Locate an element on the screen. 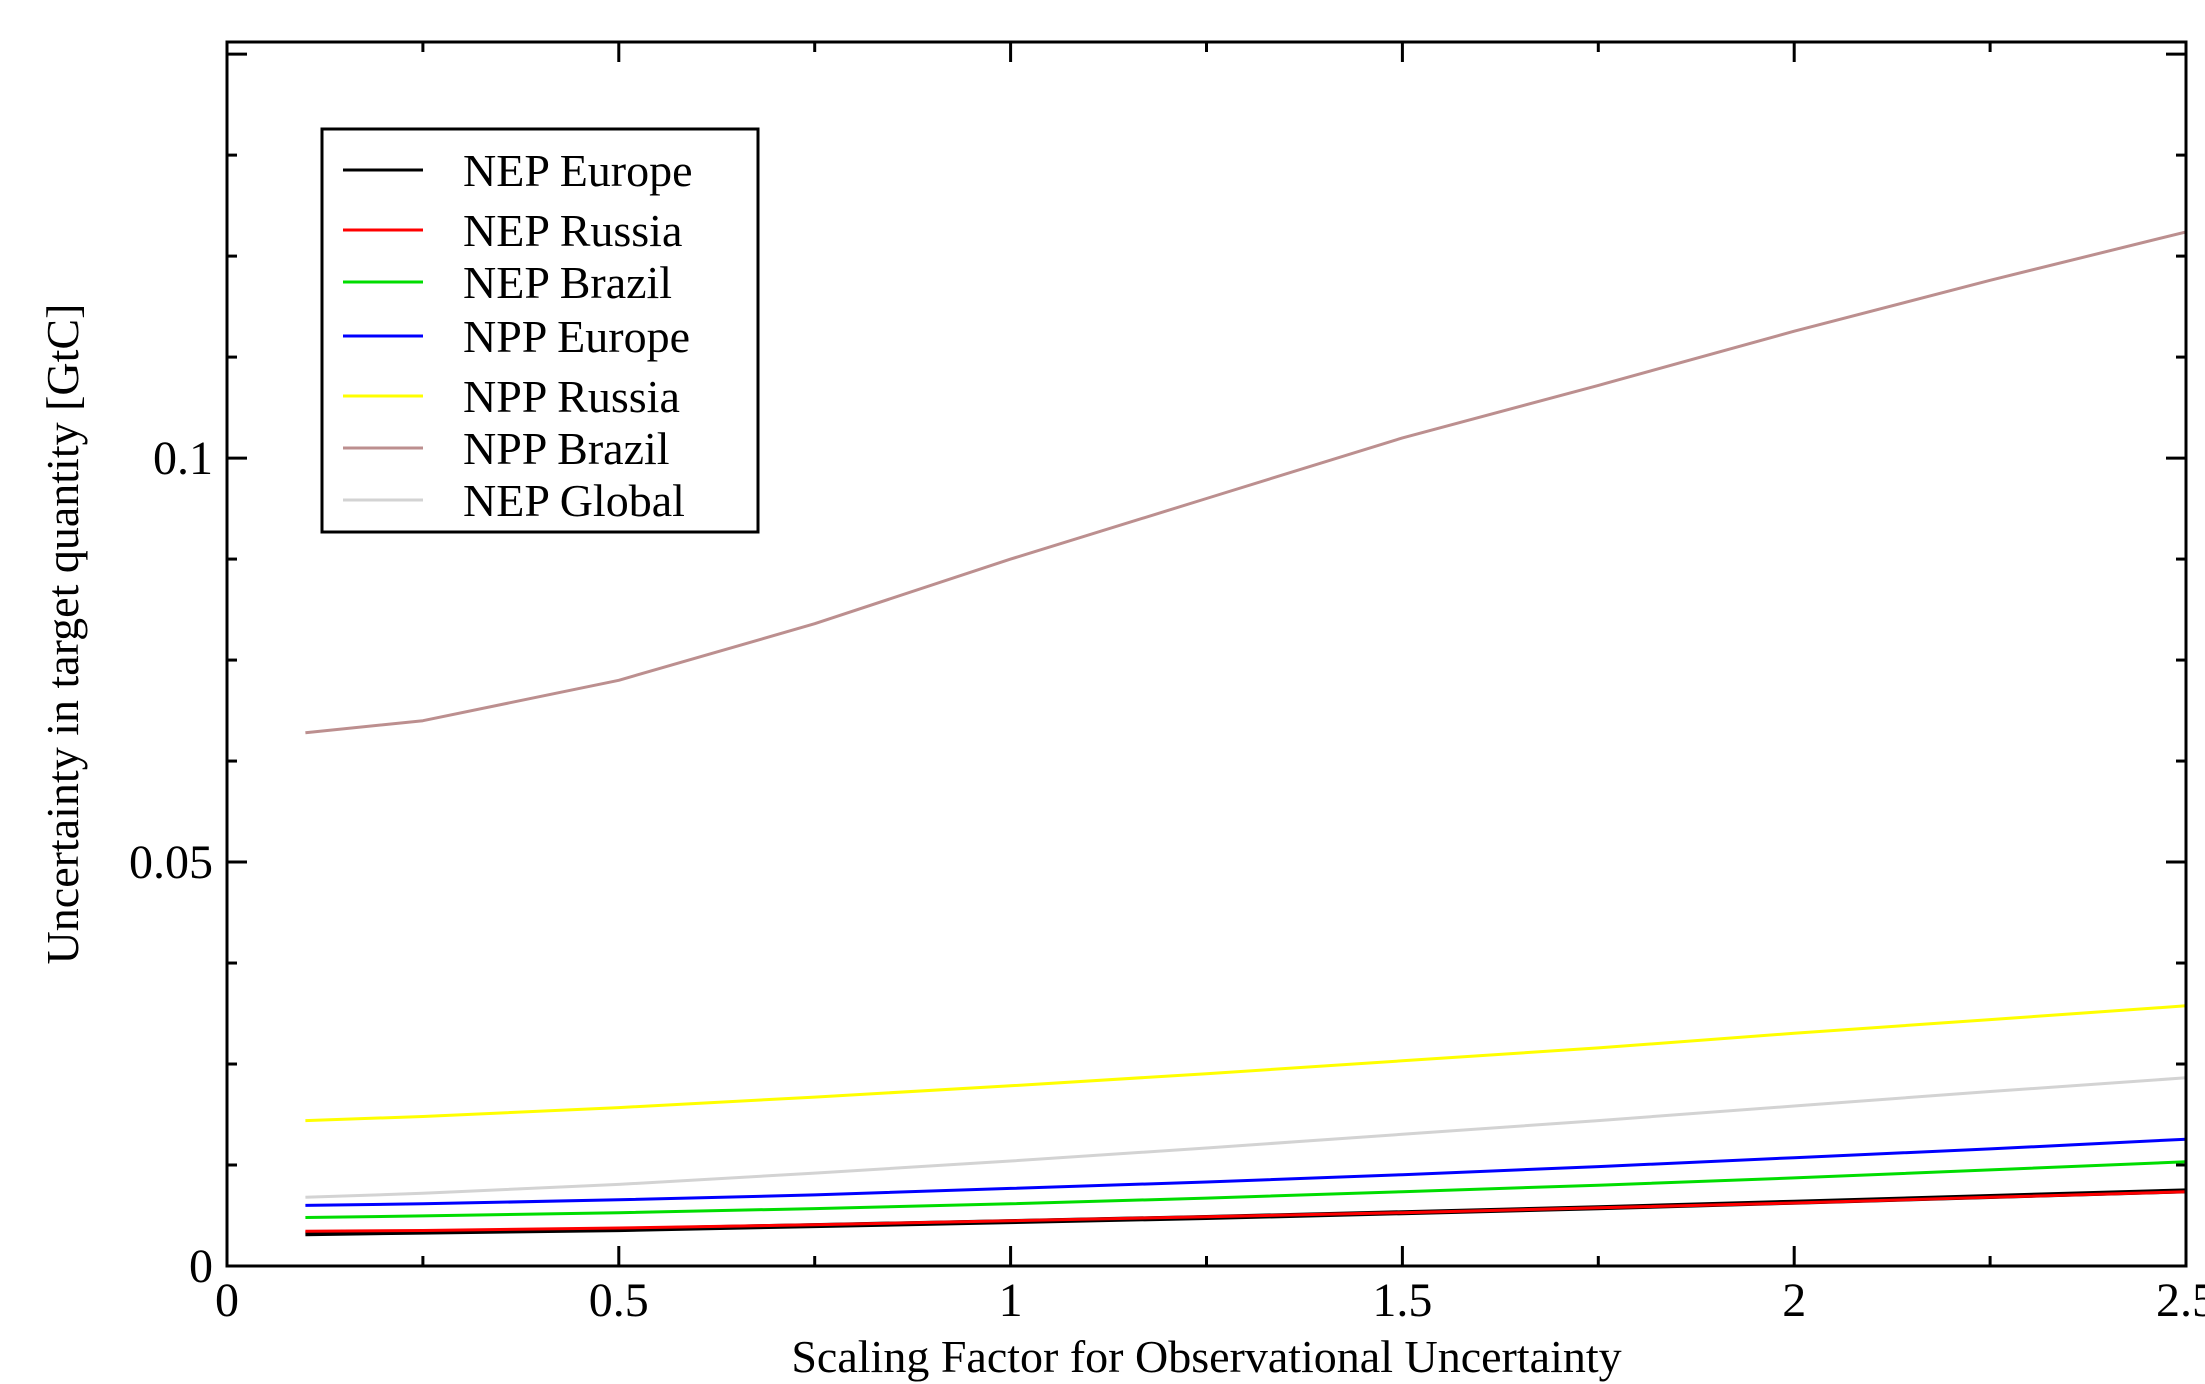 The height and width of the screenshot is (1384, 2205). series-line-nep-brazil is located at coordinates (1245, 1189).